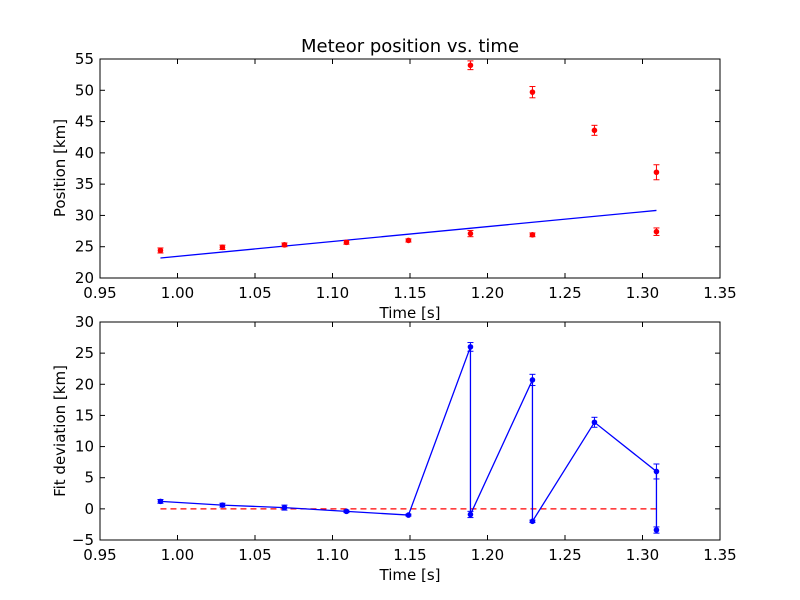 Image resolution: width=800 pixels, height=600 pixels. What do you see at coordinates (83, 540) in the screenshot?
I see `deviation-y-tick-label: −5` at bounding box center [83, 540].